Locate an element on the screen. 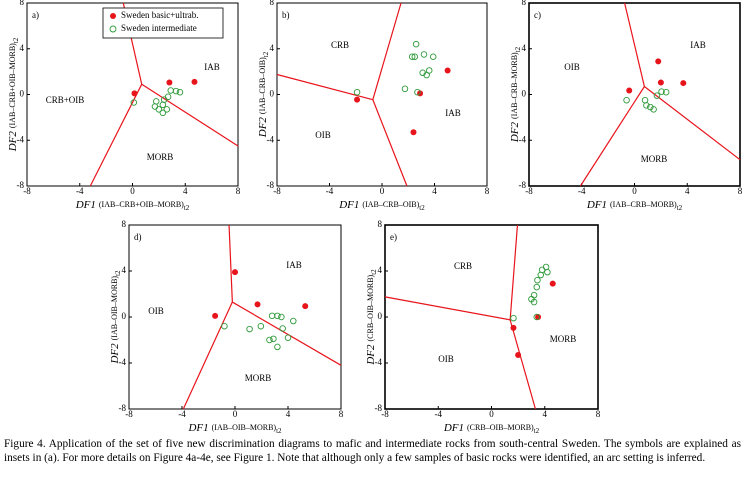  x-axis-label: DF1 (CRB–OIB–MORB)t2 is located at coordinates (491, 428).